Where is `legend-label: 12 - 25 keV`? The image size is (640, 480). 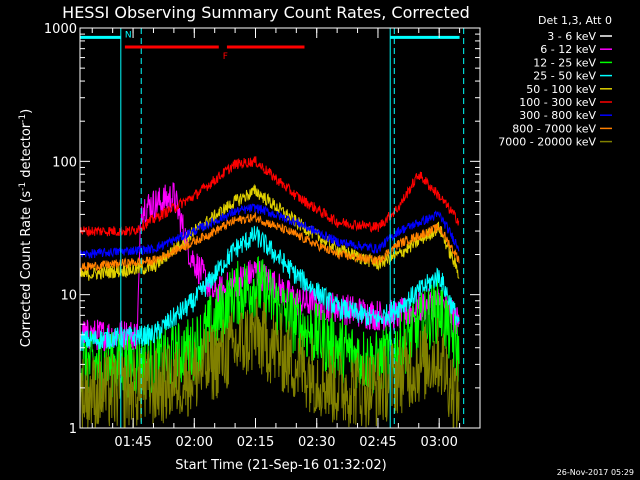 legend-label: 12 - 25 keV is located at coordinates (564, 62).